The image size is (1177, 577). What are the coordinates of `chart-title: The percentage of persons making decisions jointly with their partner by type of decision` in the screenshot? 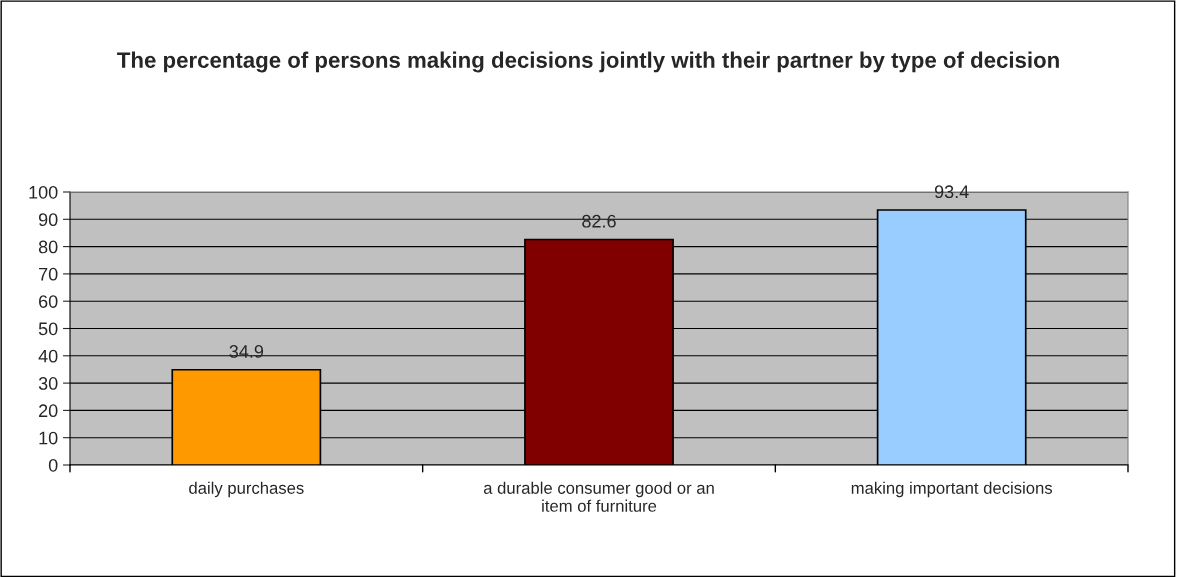 It's located at (588, 62).